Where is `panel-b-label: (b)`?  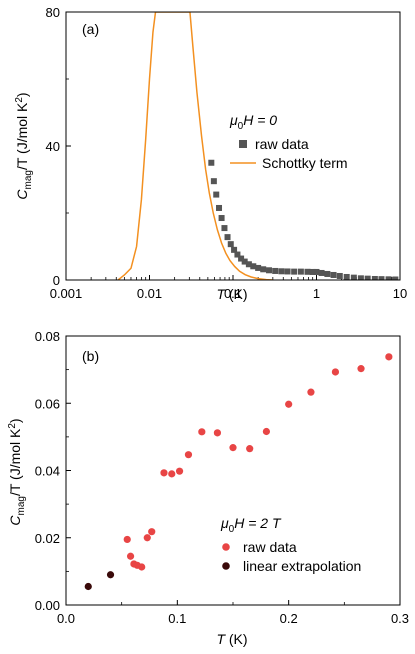
panel-b-label: (b) is located at coordinates (90, 356).